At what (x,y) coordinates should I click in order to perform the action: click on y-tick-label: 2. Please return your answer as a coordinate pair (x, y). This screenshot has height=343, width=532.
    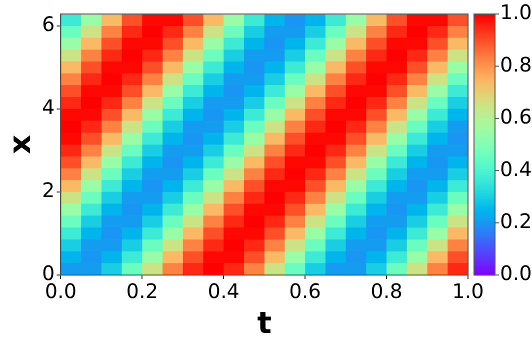
    Looking at the image, I should click on (48, 190).